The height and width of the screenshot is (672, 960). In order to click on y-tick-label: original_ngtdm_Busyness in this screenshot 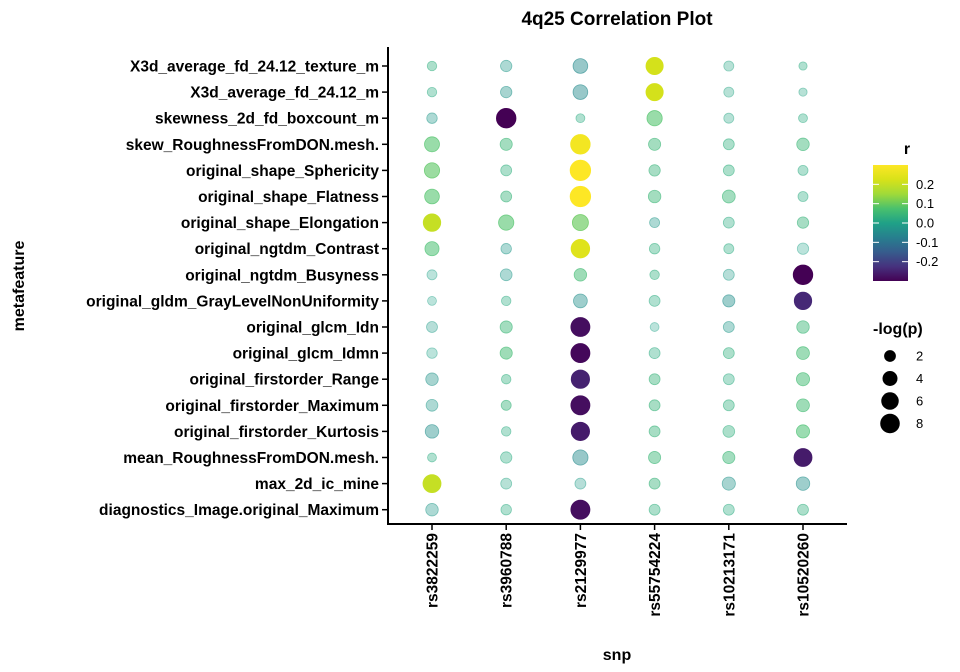, I will do `click(282, 275)`.